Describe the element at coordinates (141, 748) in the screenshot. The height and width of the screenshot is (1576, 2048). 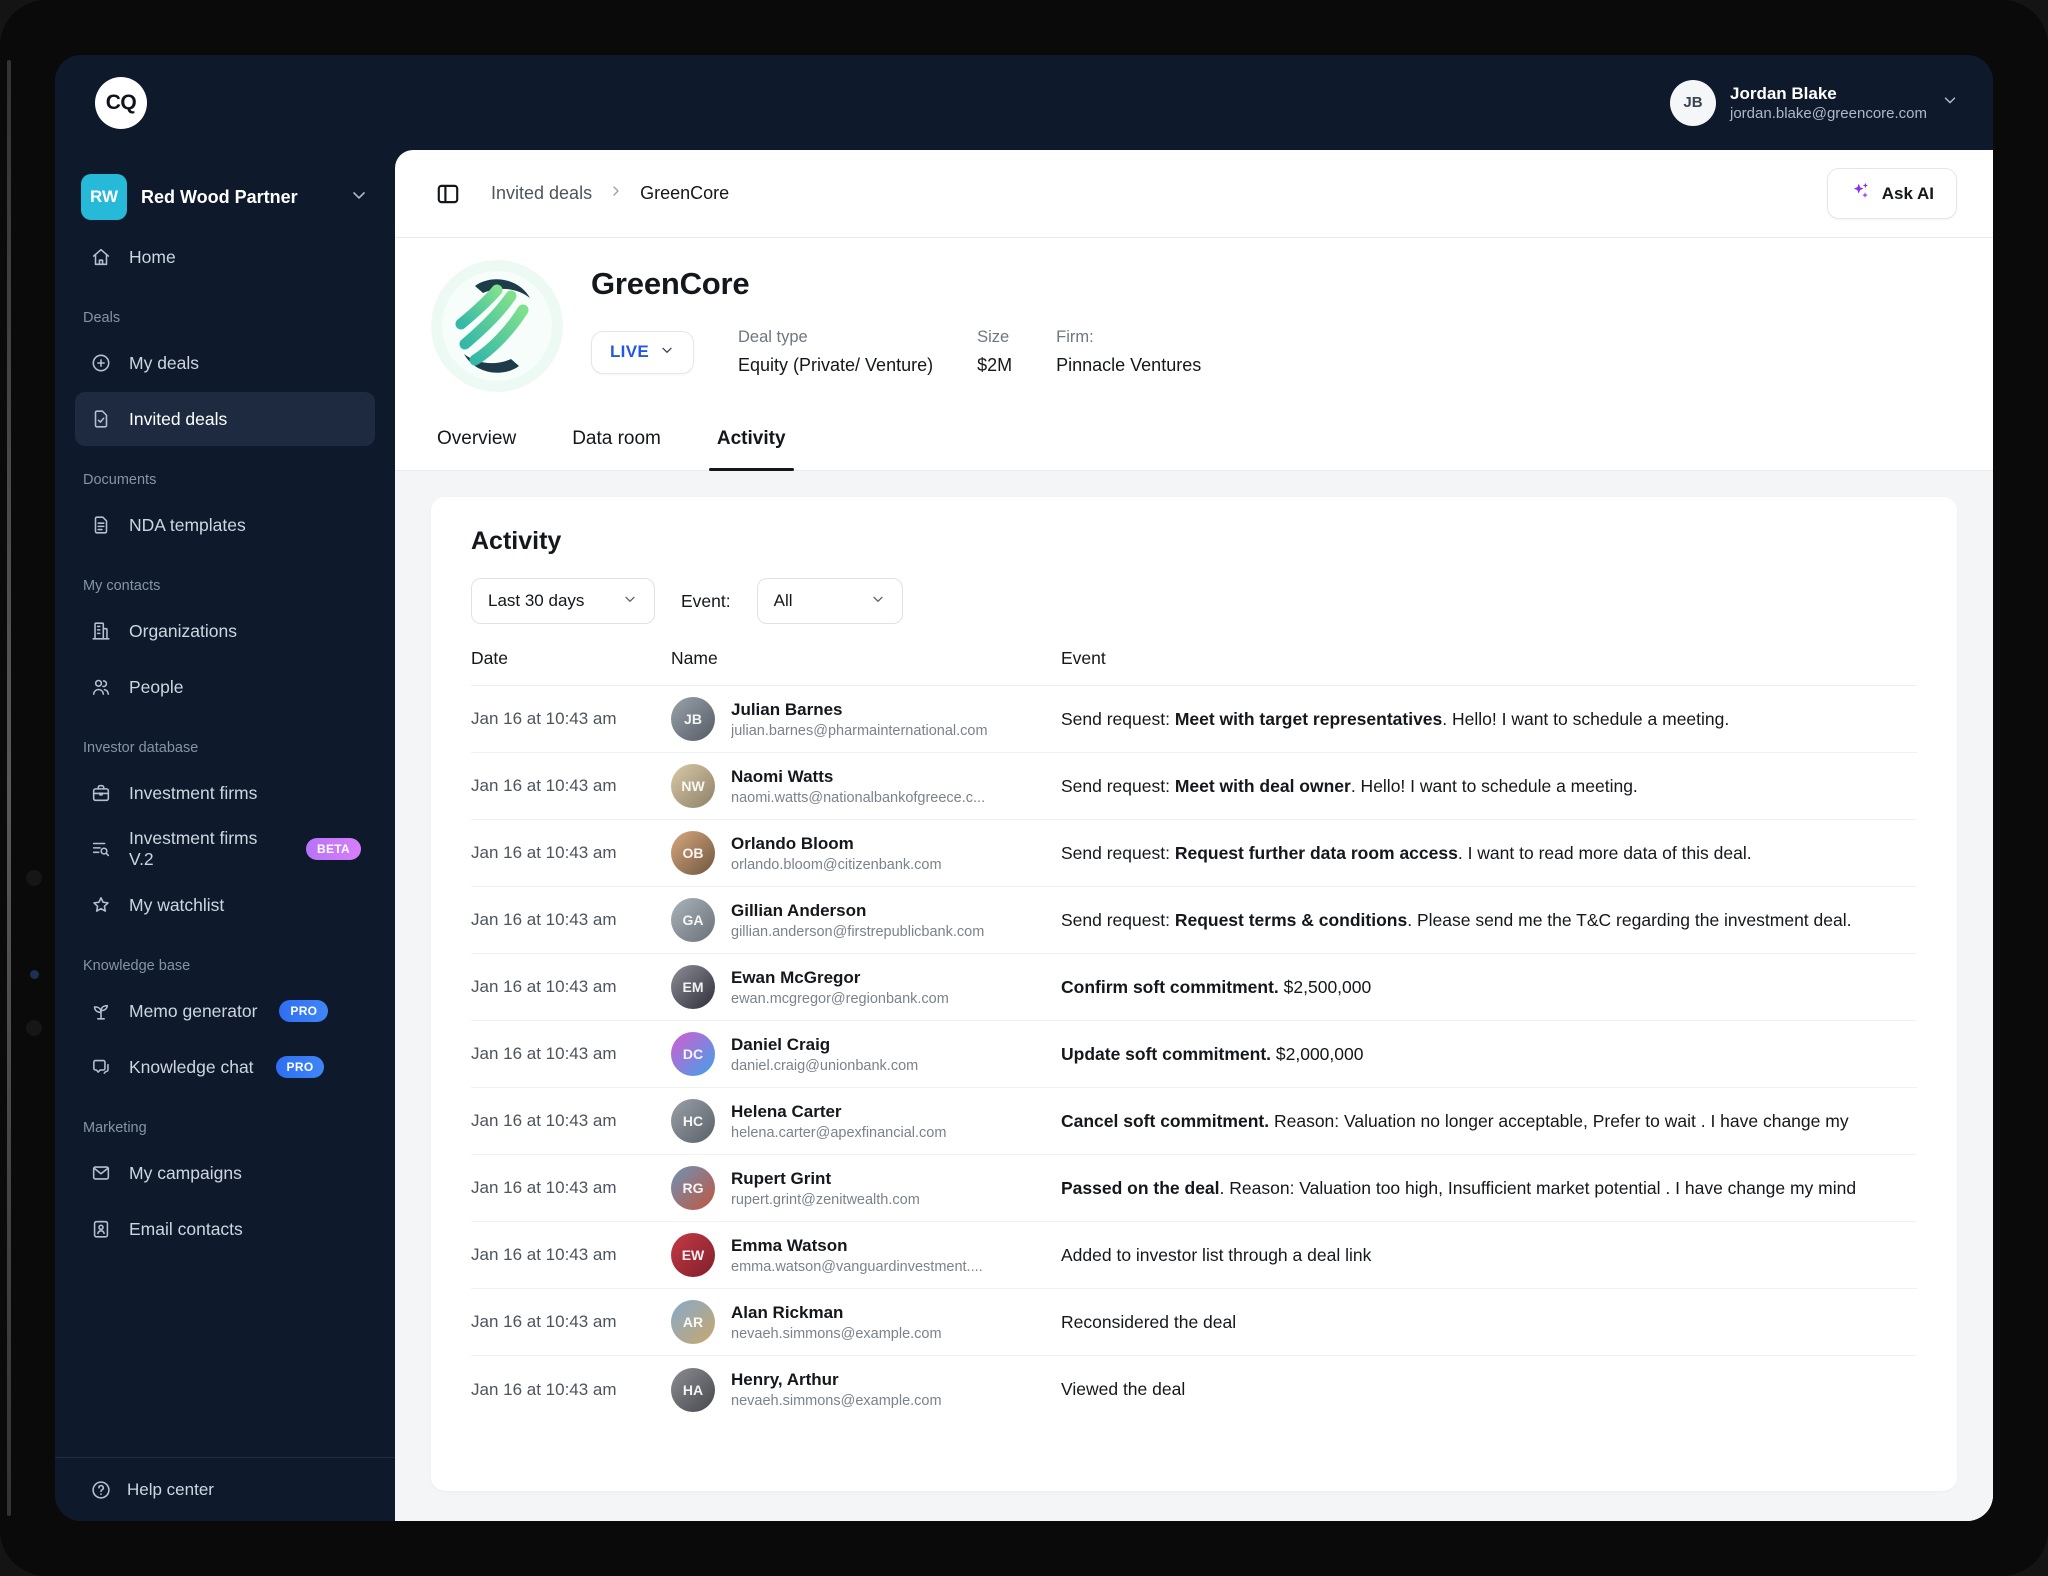
I see `sidebar-section-label: Investor database` at that location.